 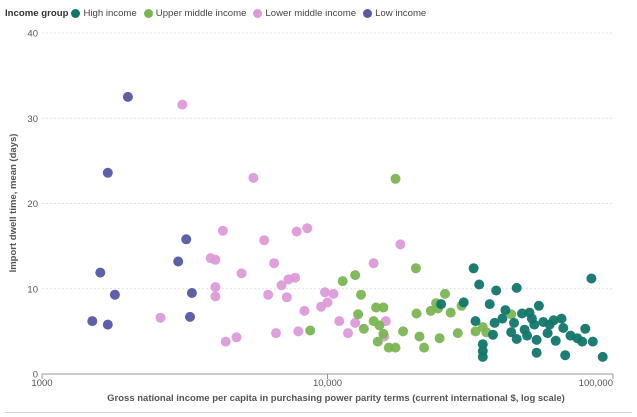 I want to click on legend-item-low-income: Low income, so click(x=394, y=13).